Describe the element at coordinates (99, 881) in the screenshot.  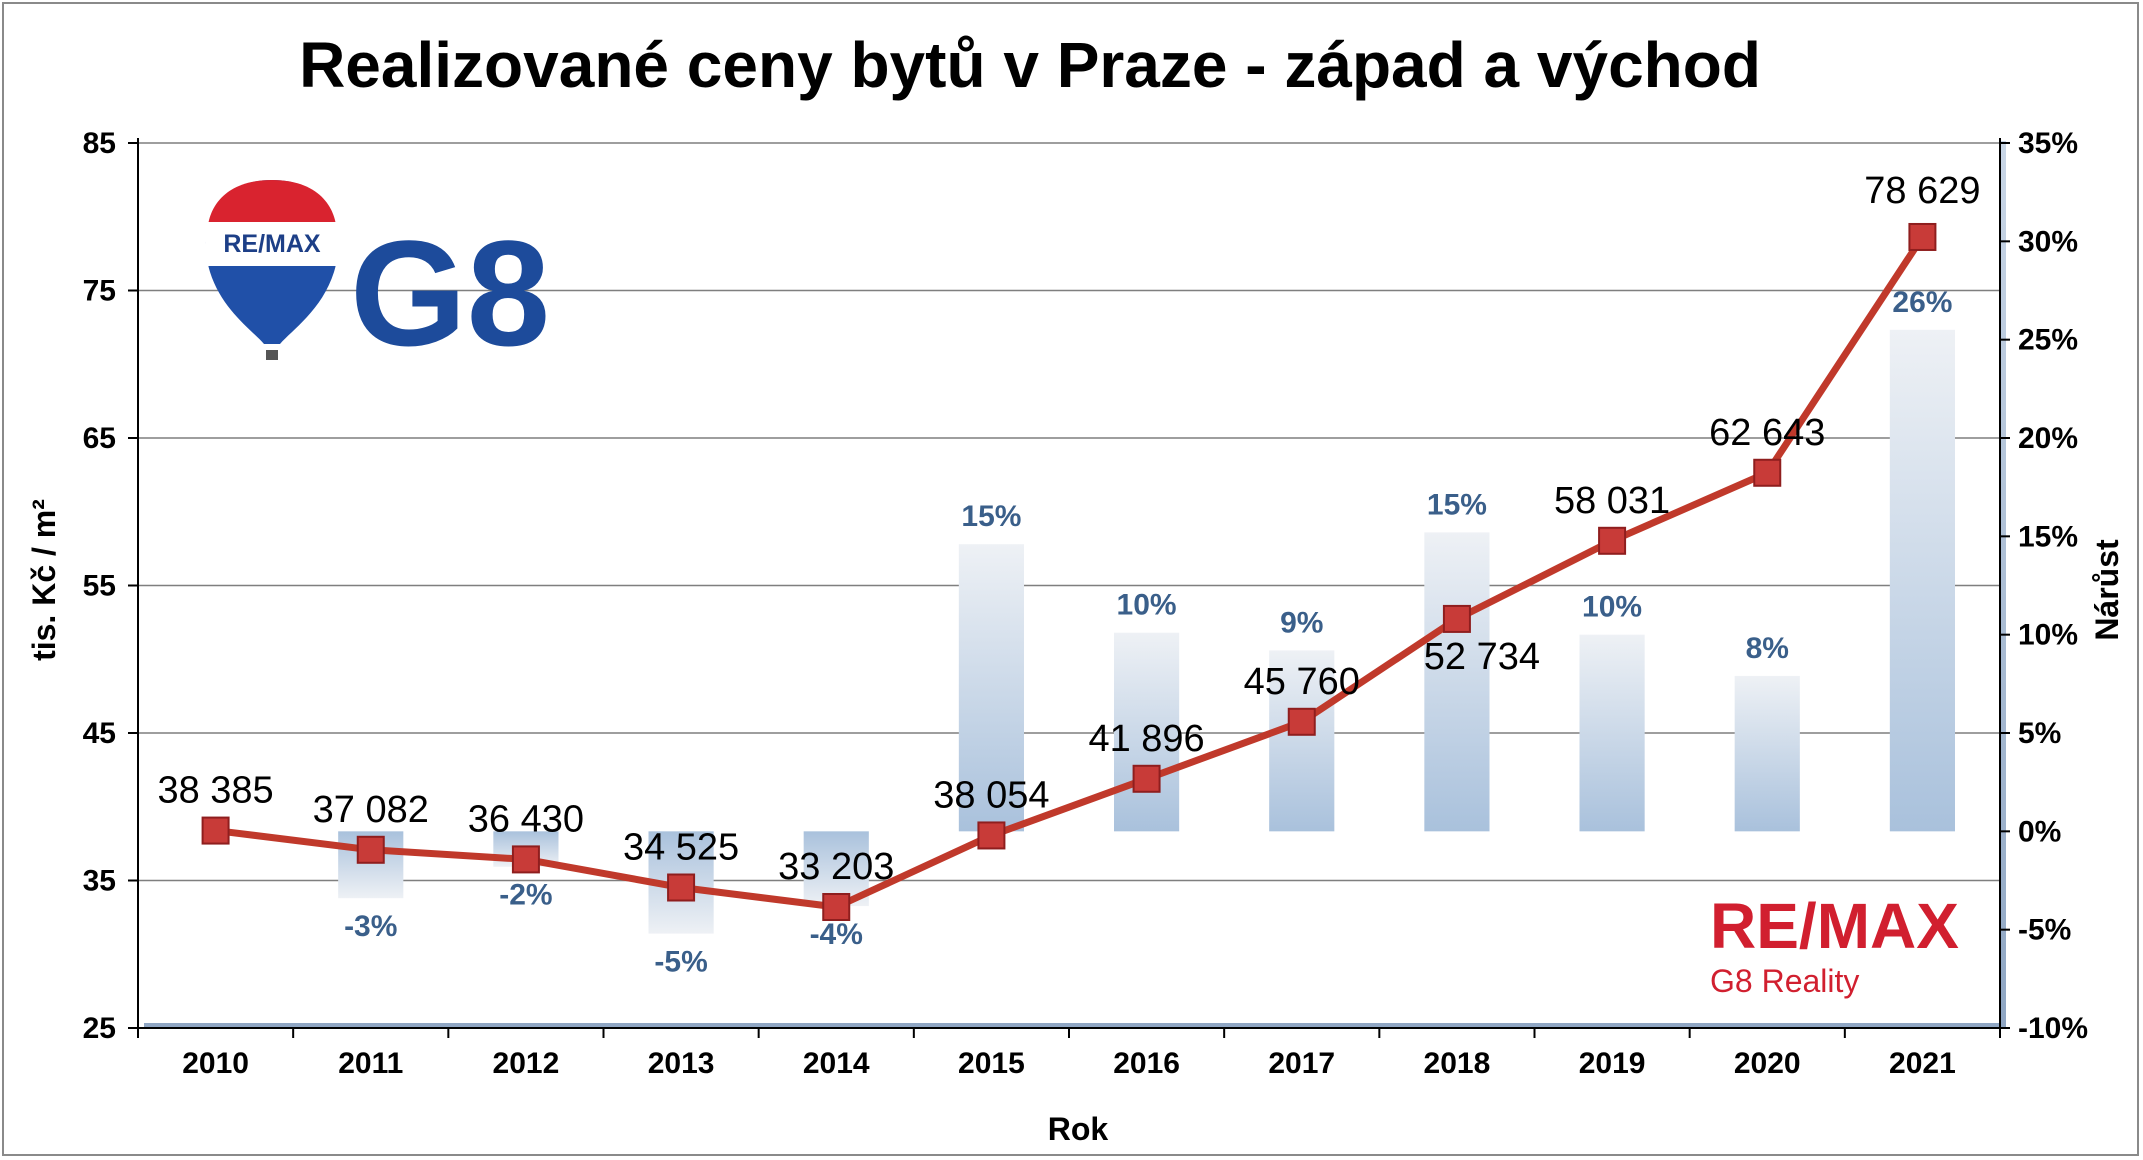
I see `y-left-tick-label: 35` at that location.